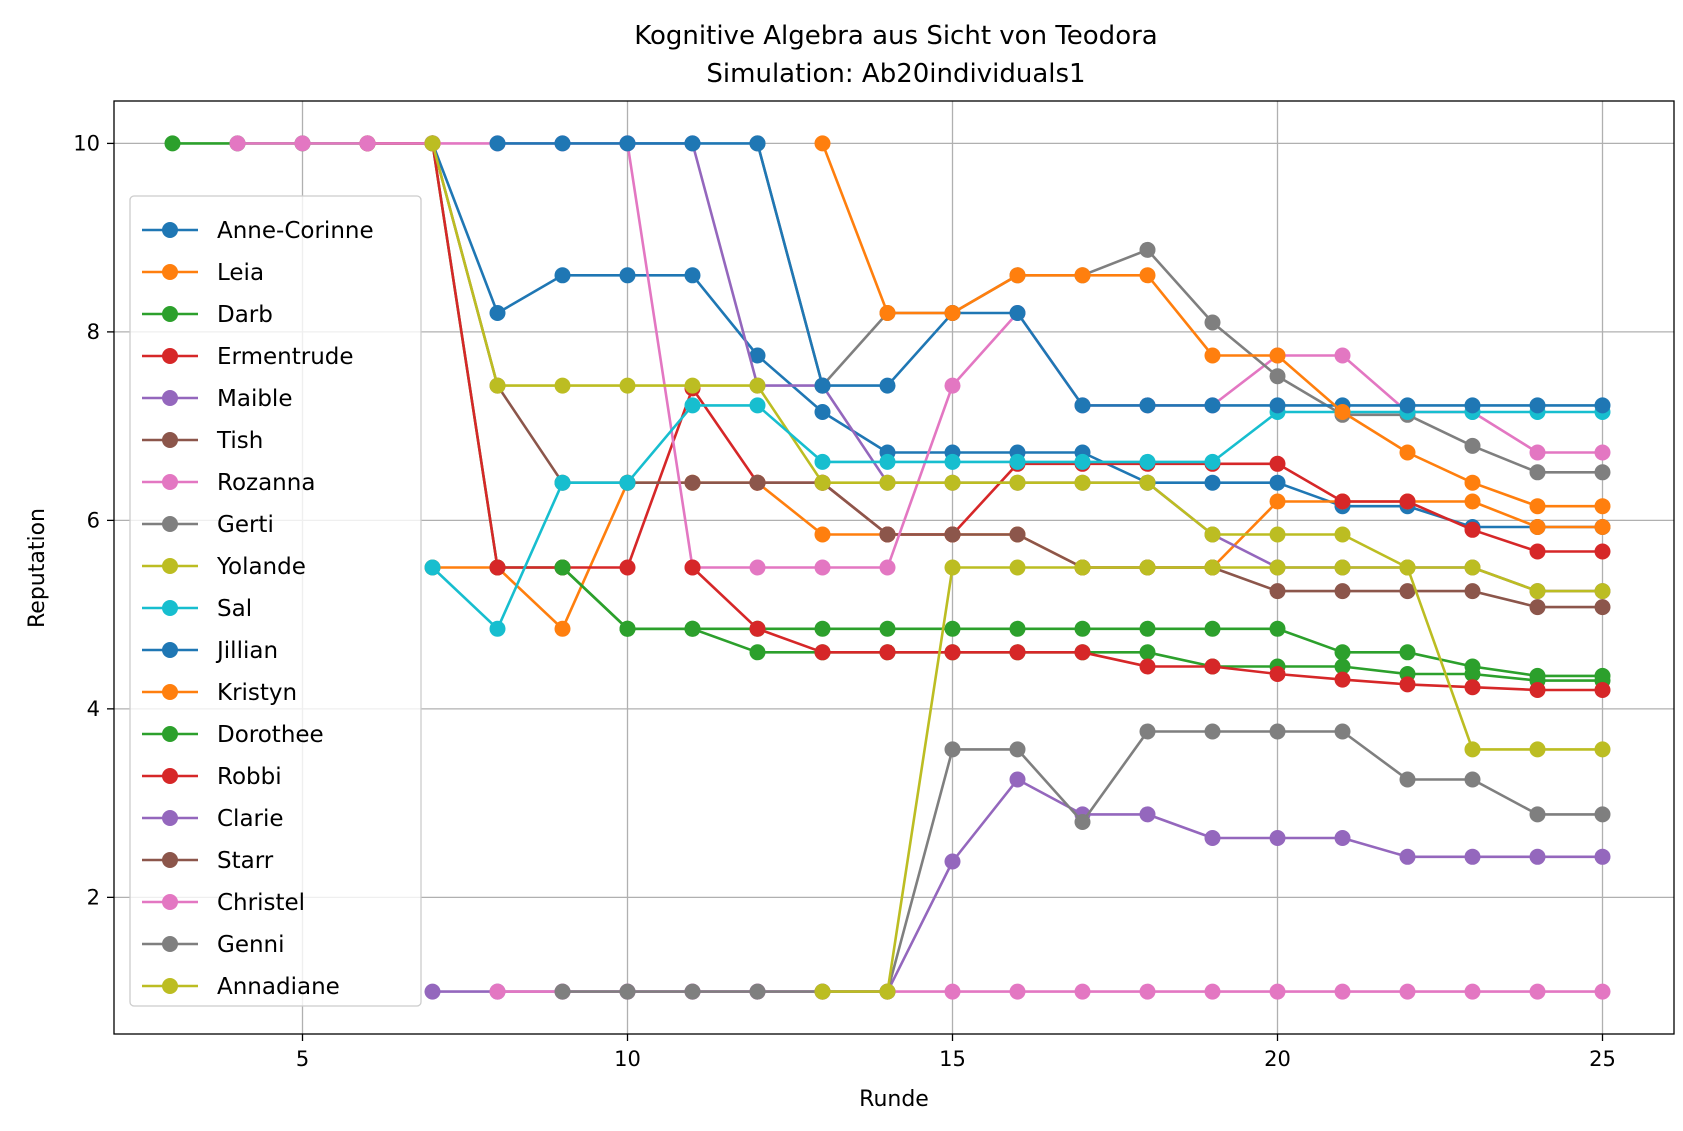 The image size is (1683, 1131). What do you see at coordinates (261, 903) in the screenshot?
I see `legend-label: Christel` at bounding box center [261, 903].